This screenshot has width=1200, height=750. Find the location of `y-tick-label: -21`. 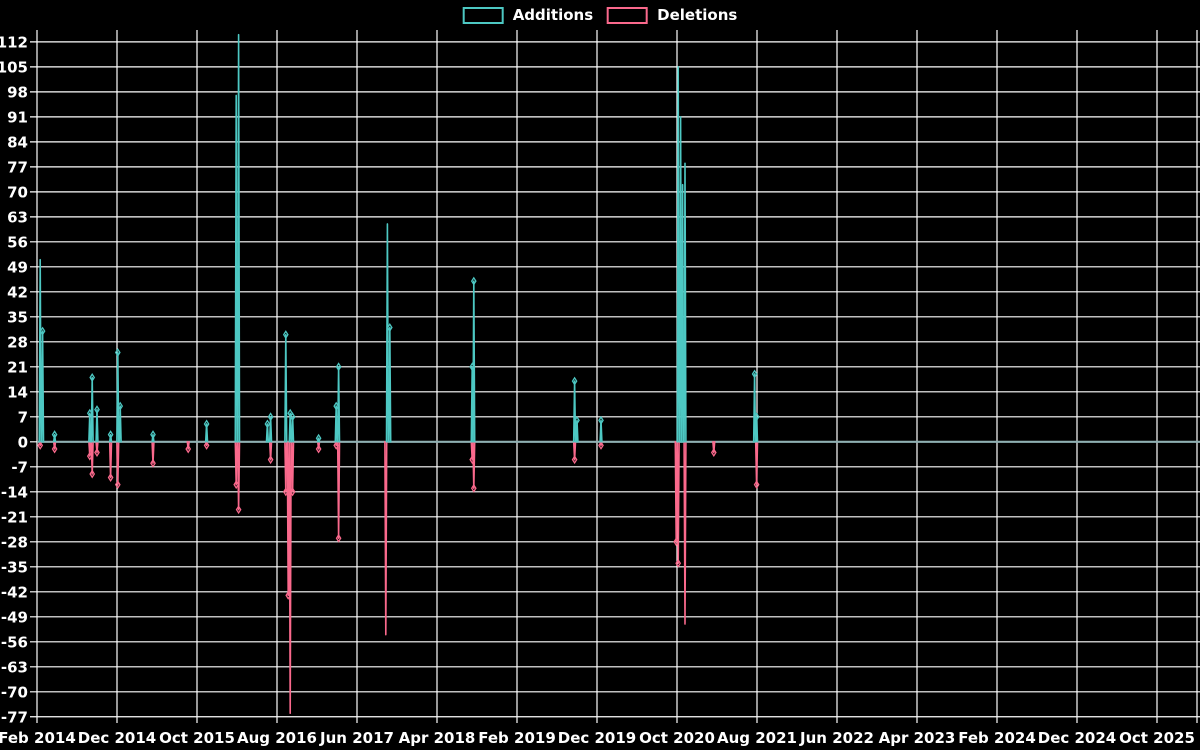

y-tick-label: -21 is located at coordinates (14, 517).